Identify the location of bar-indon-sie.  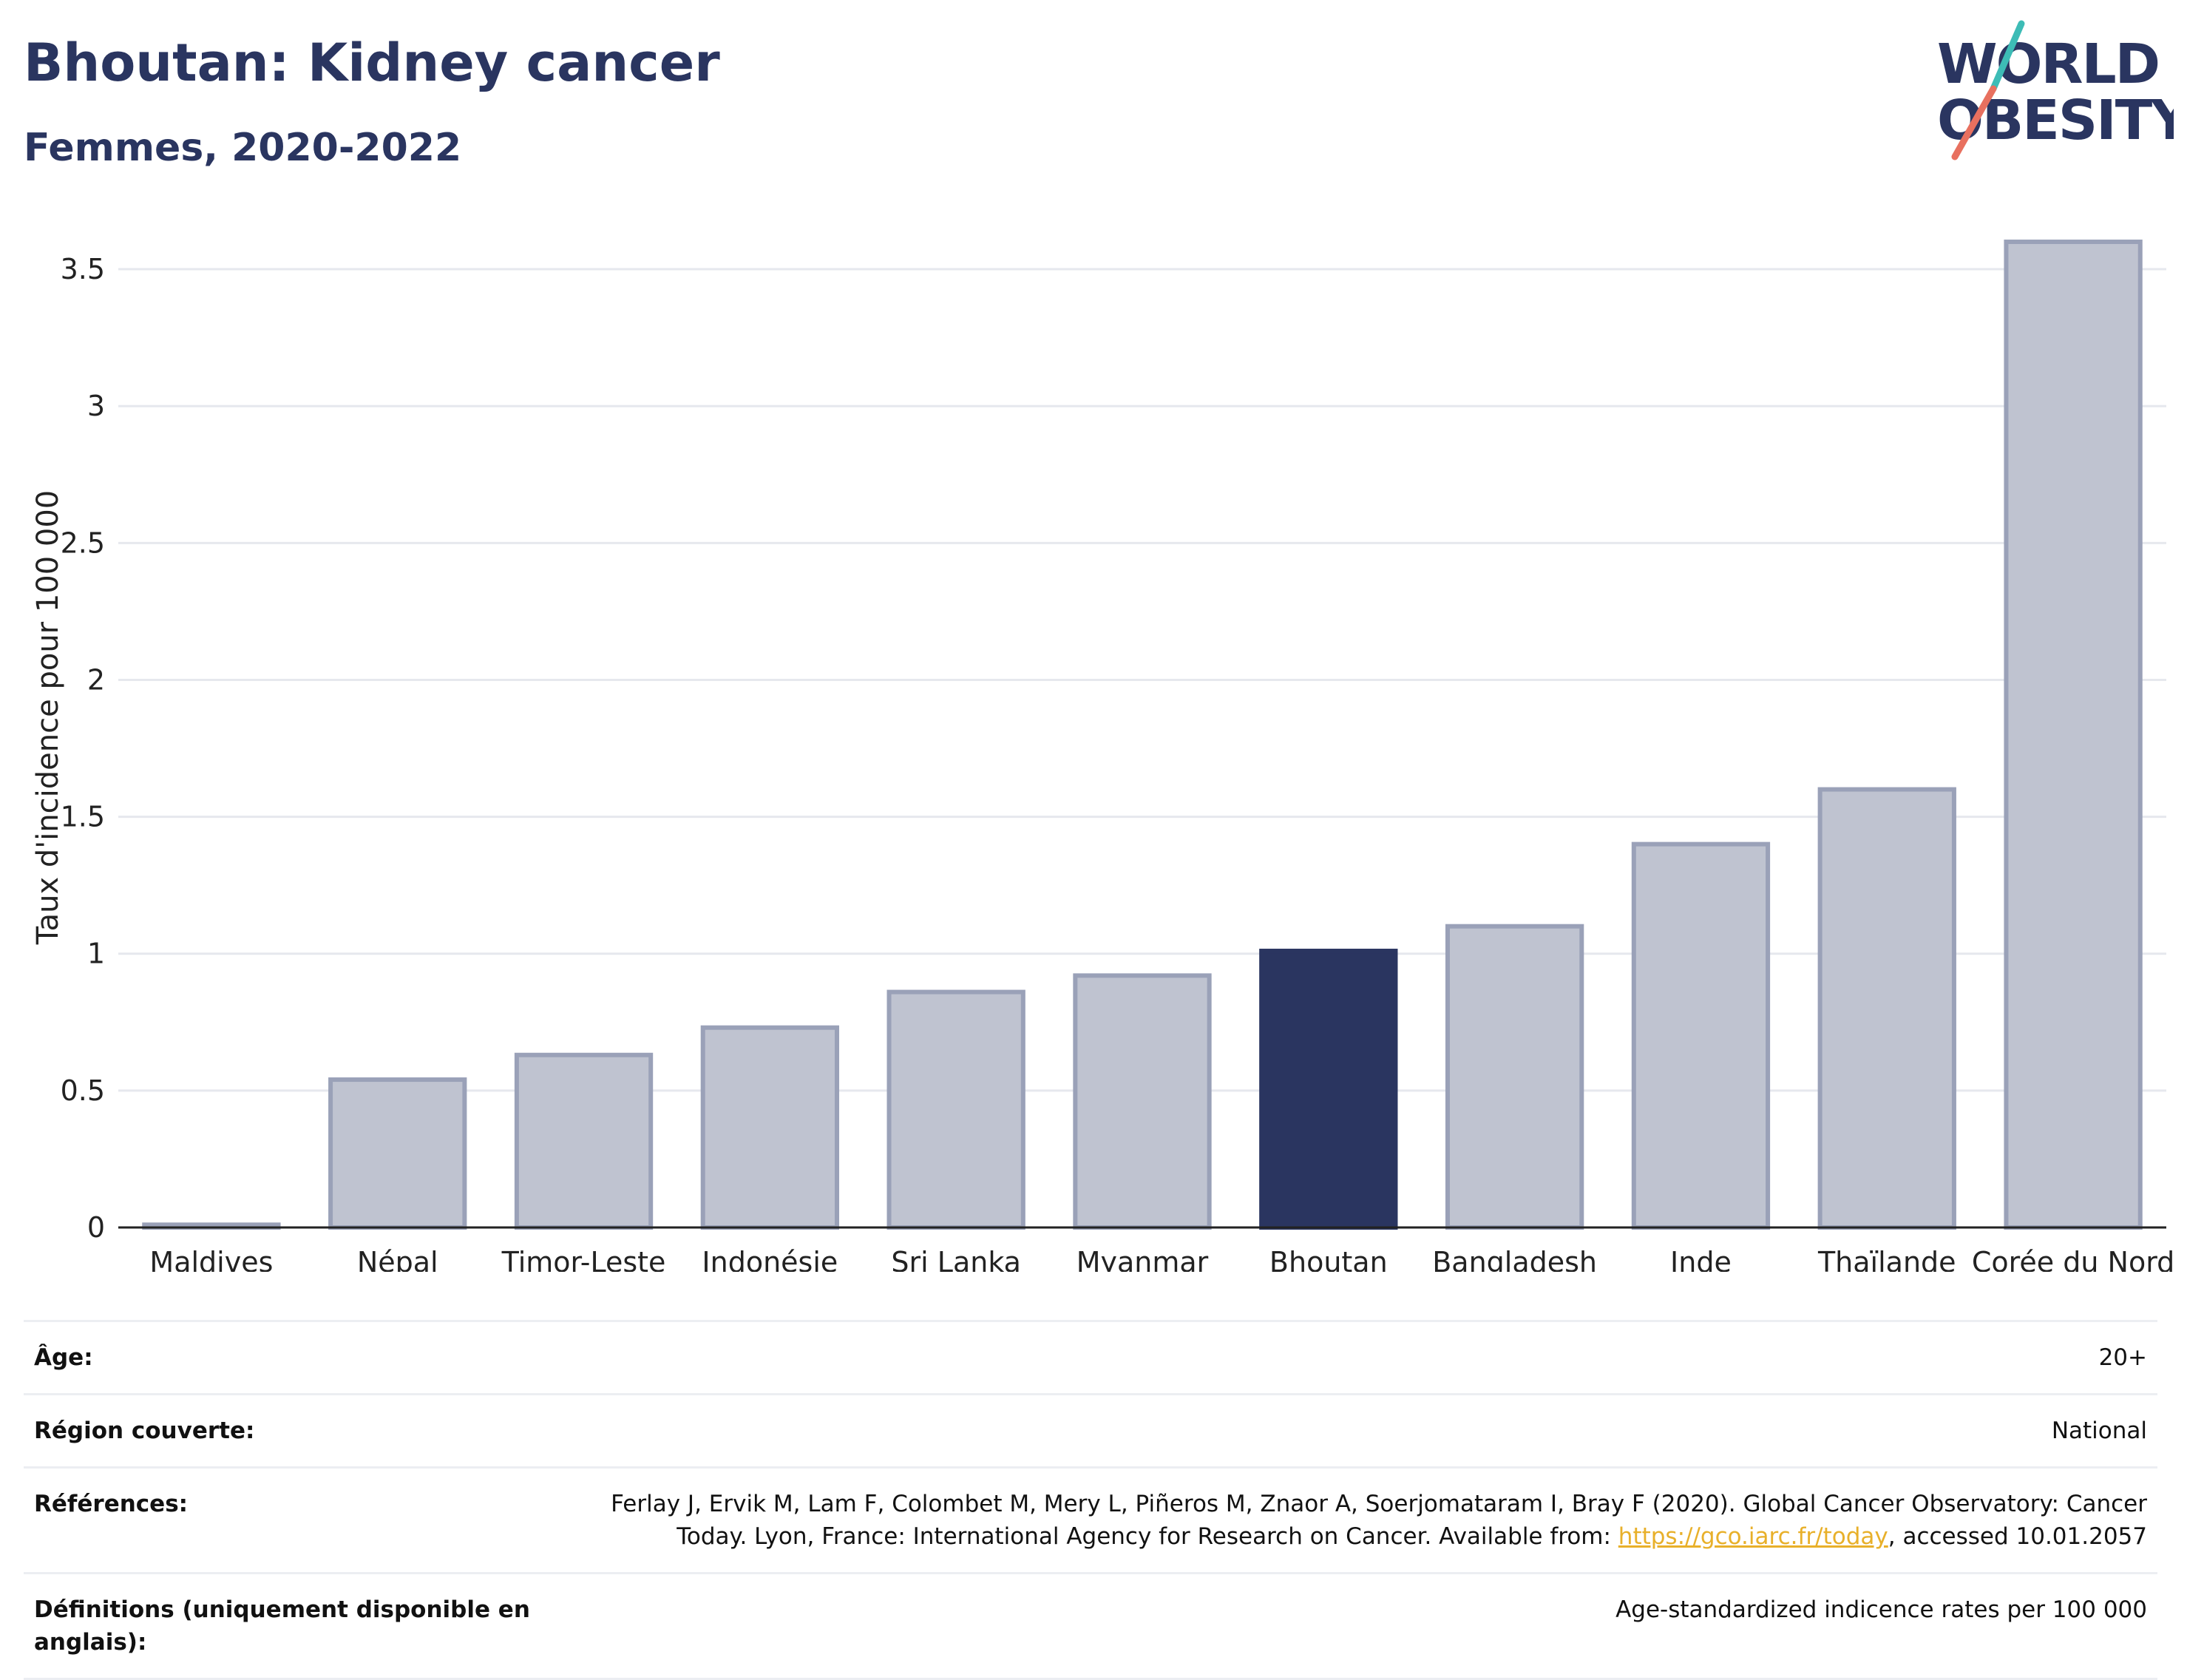
(770, 1127).